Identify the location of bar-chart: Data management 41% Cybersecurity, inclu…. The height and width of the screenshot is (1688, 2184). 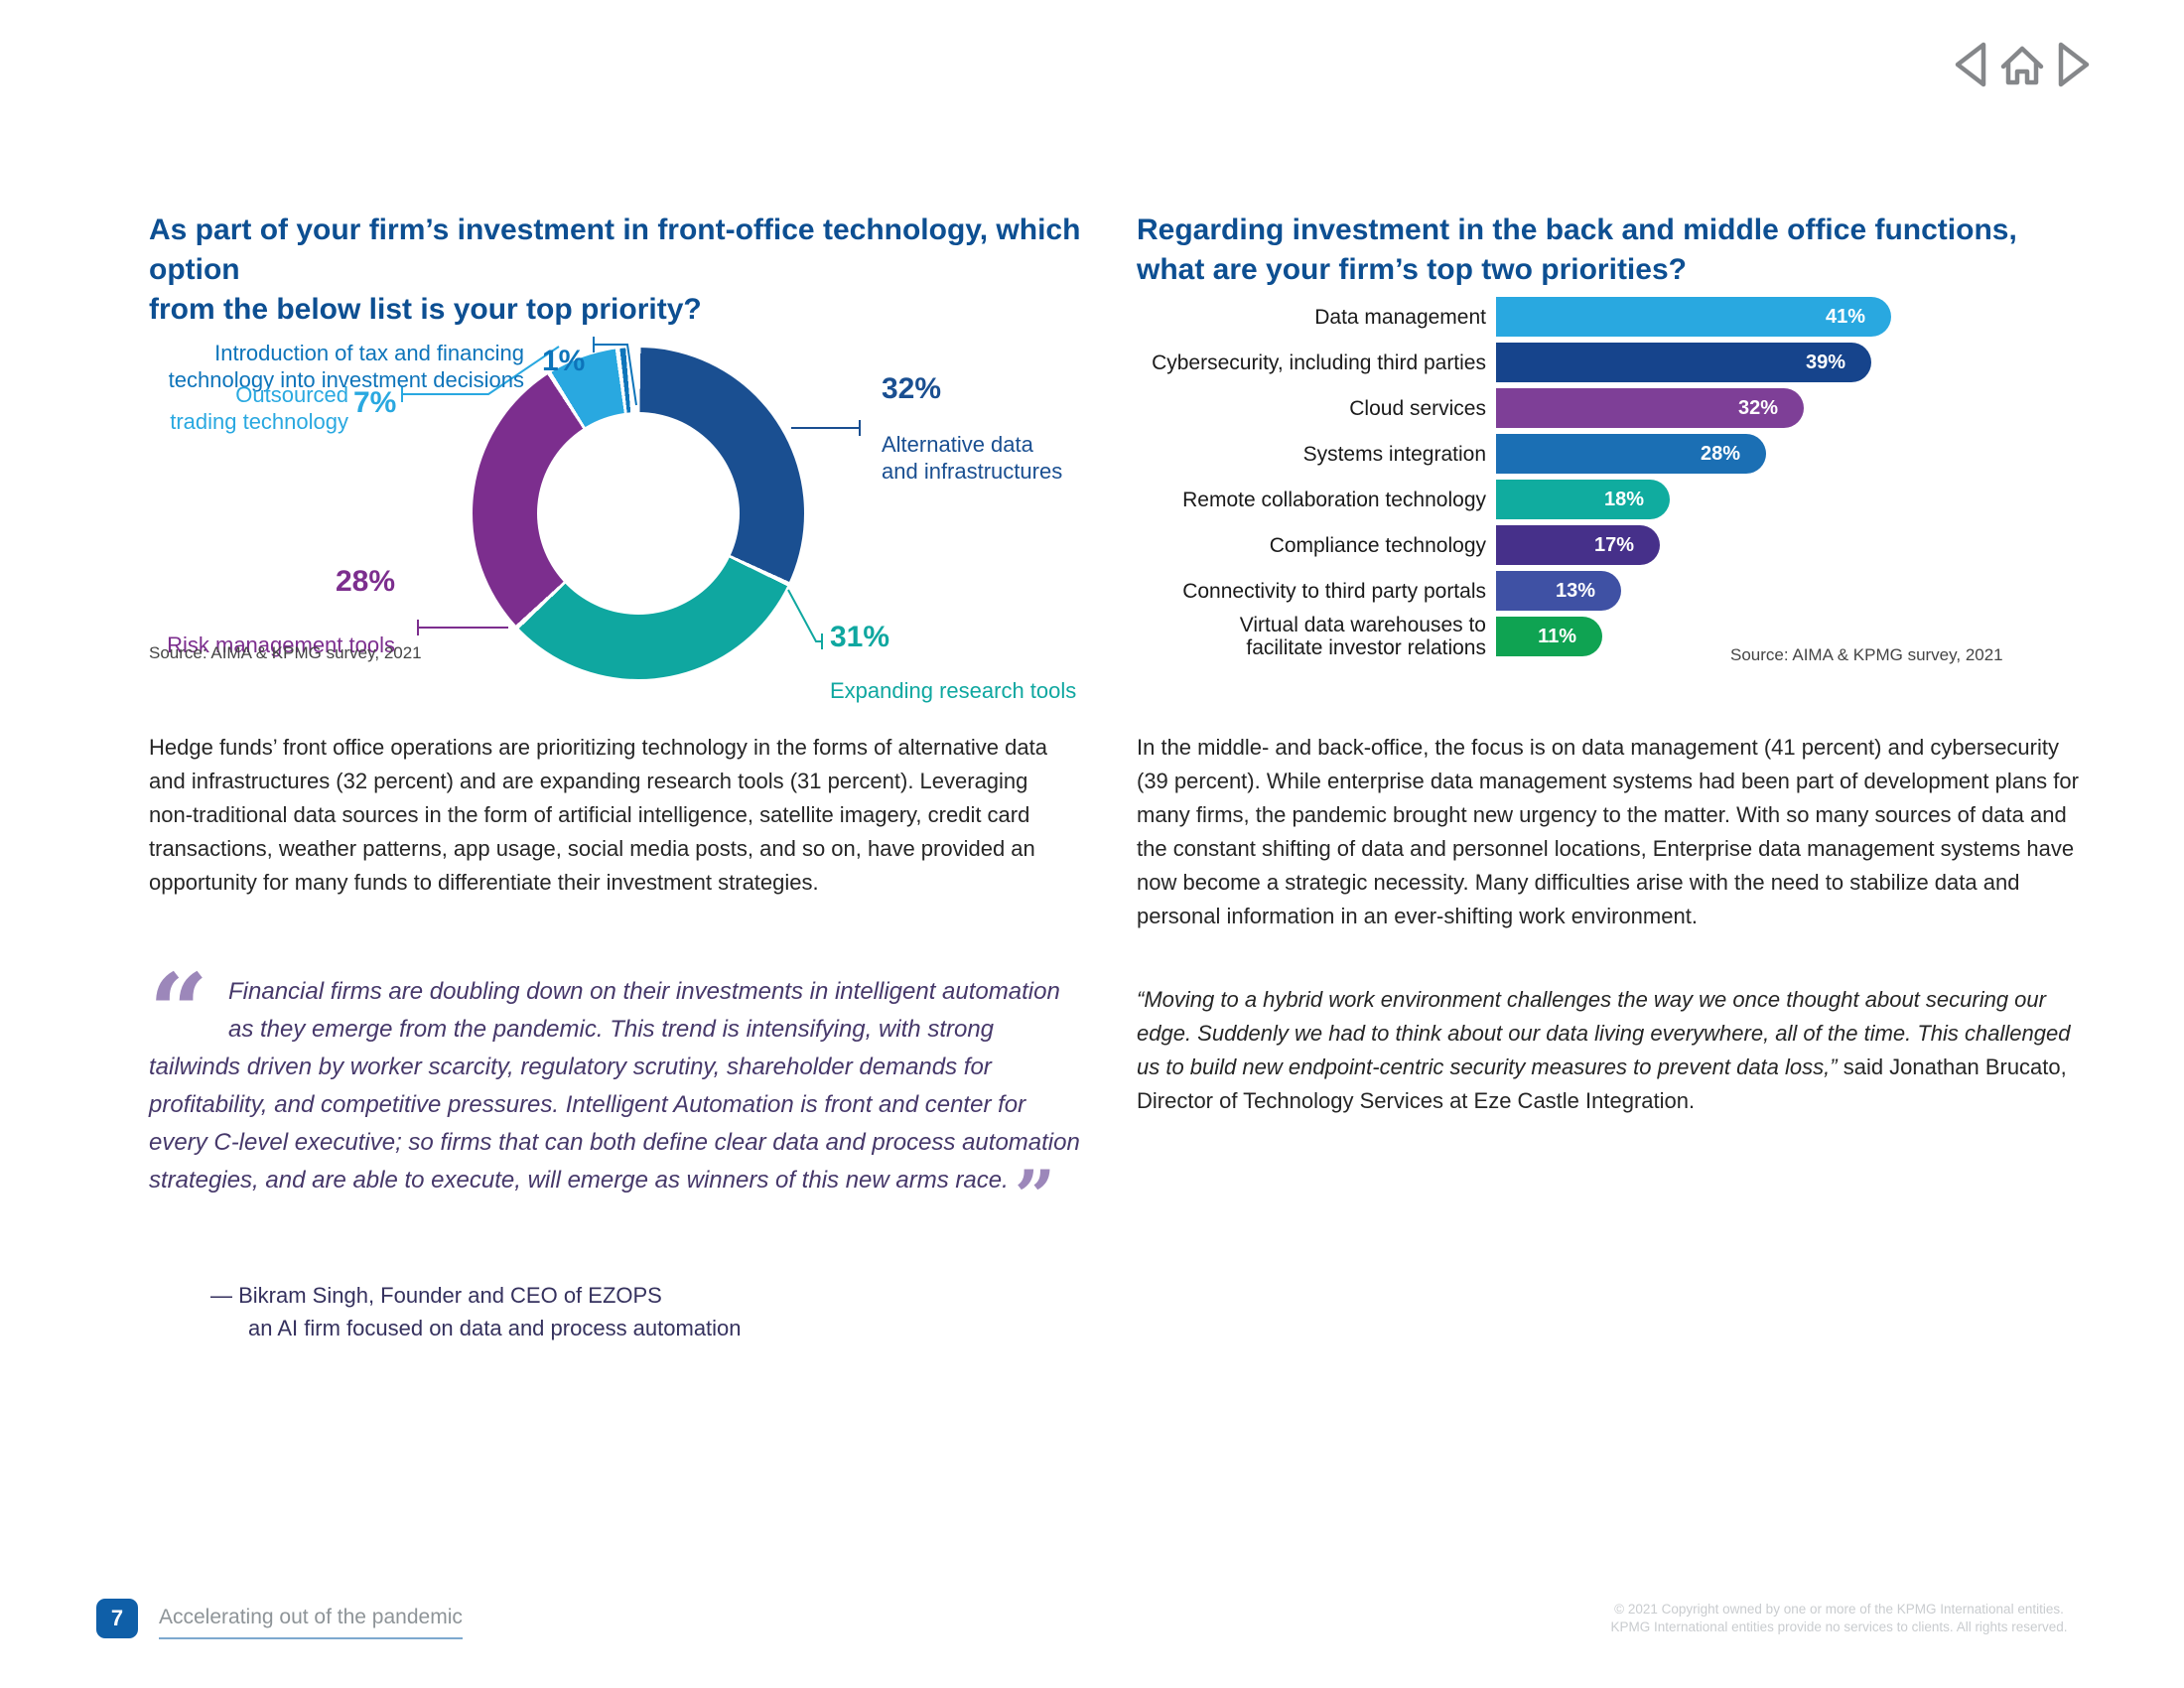
(1549, 476).